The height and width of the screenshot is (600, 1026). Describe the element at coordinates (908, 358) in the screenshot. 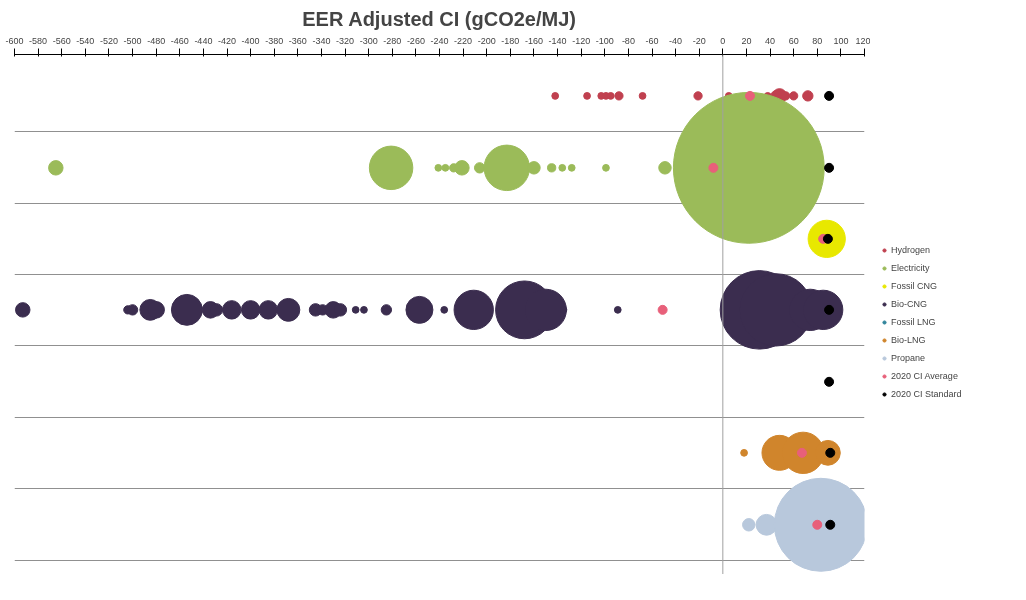

I see `legend-label: Propane` at that location.